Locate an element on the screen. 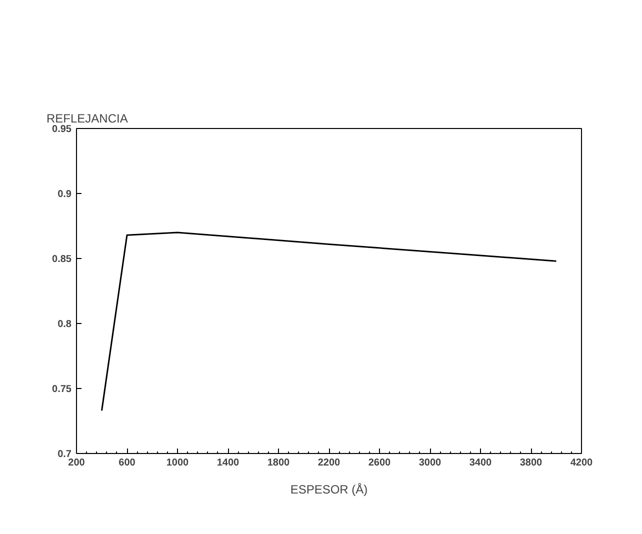 The image size is (642, 534). x-tick-label: 3800 is located at coordinates (531, 463).